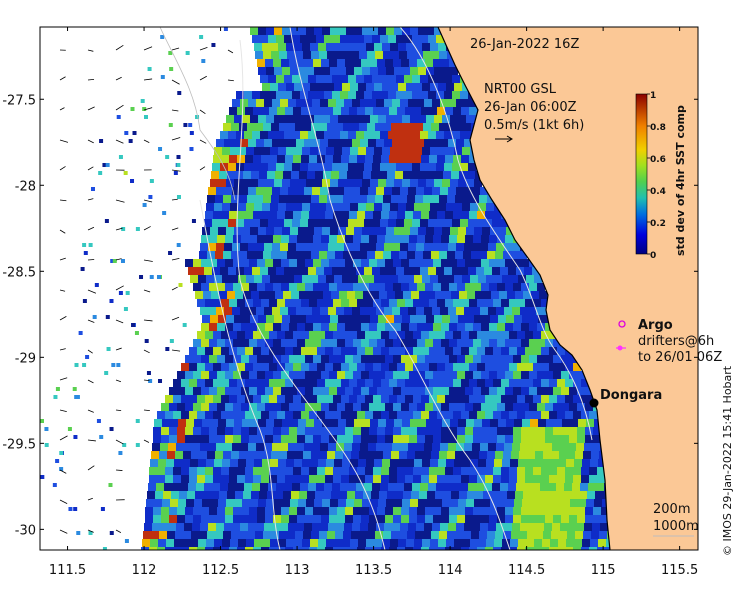 The image size is (740, 592). What do you see at coordinates (603, 570) in the screenshot?
I see `x-tick-label: 115` at bounding box center [603, 570].